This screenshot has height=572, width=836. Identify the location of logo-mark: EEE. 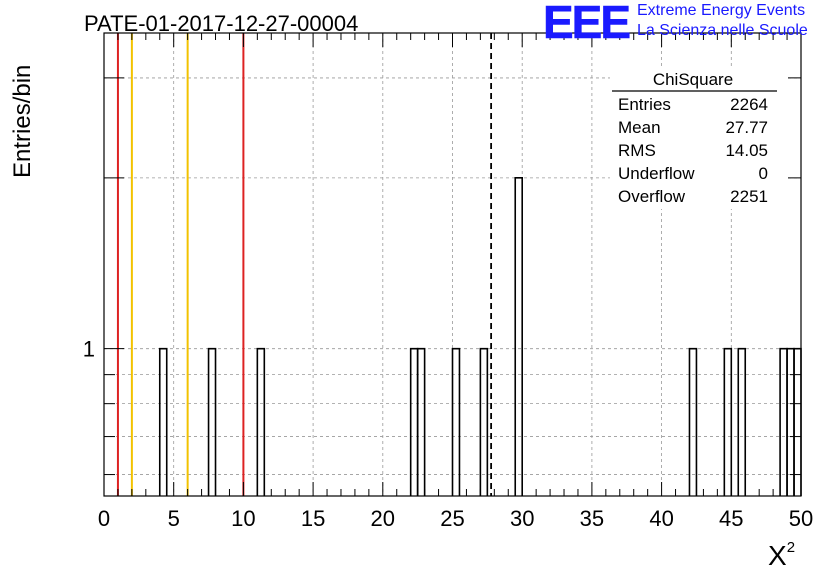
(586, 24).